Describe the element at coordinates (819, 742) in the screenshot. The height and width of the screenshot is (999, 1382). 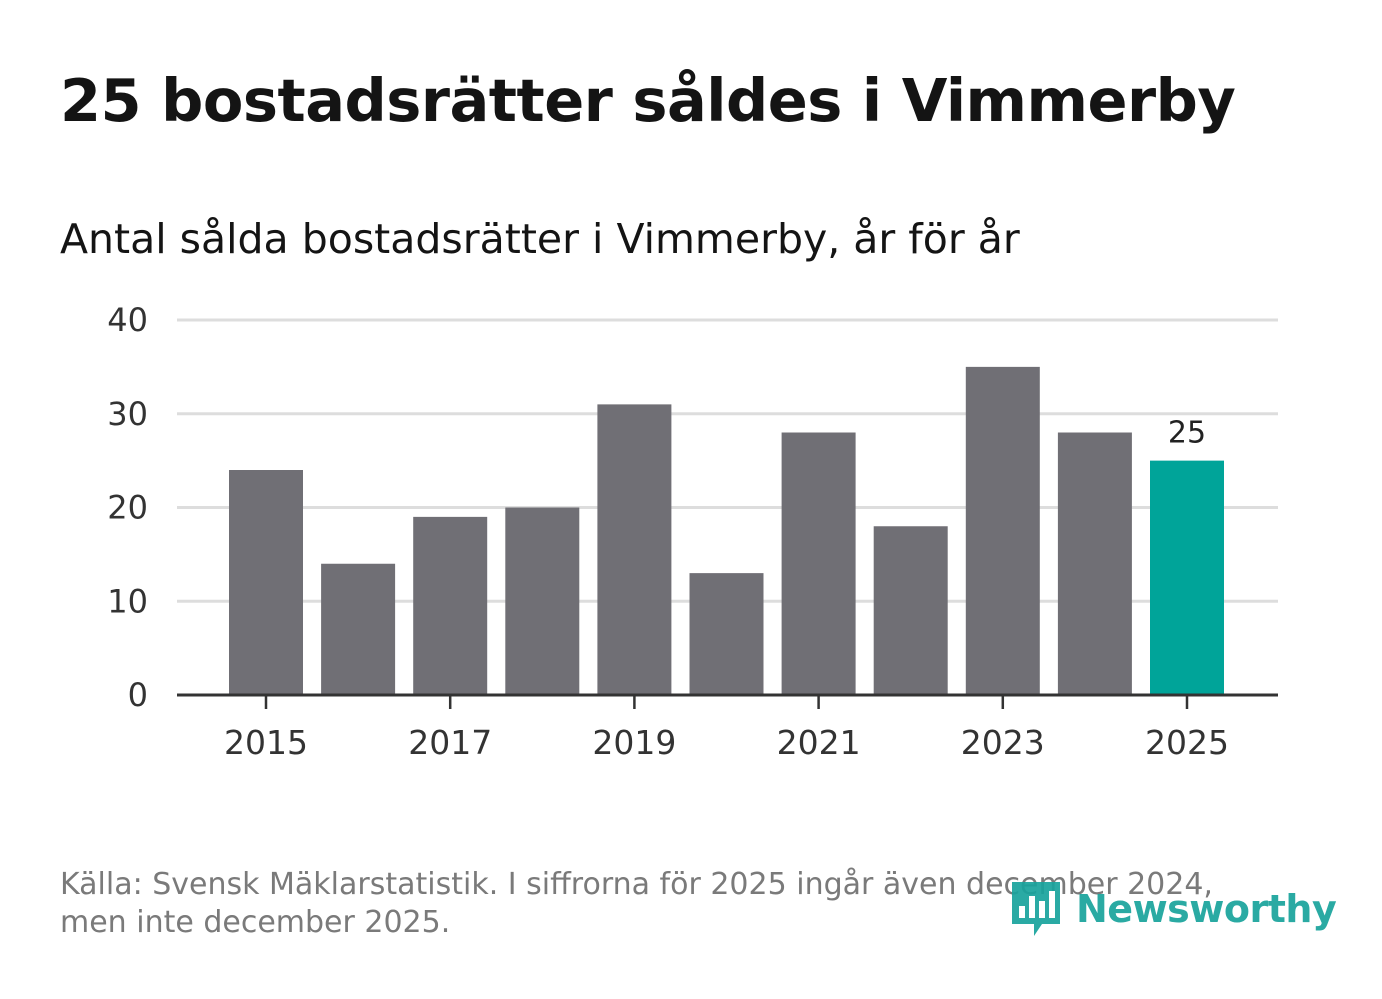
I see `x-tick-label: 2021` at that location.